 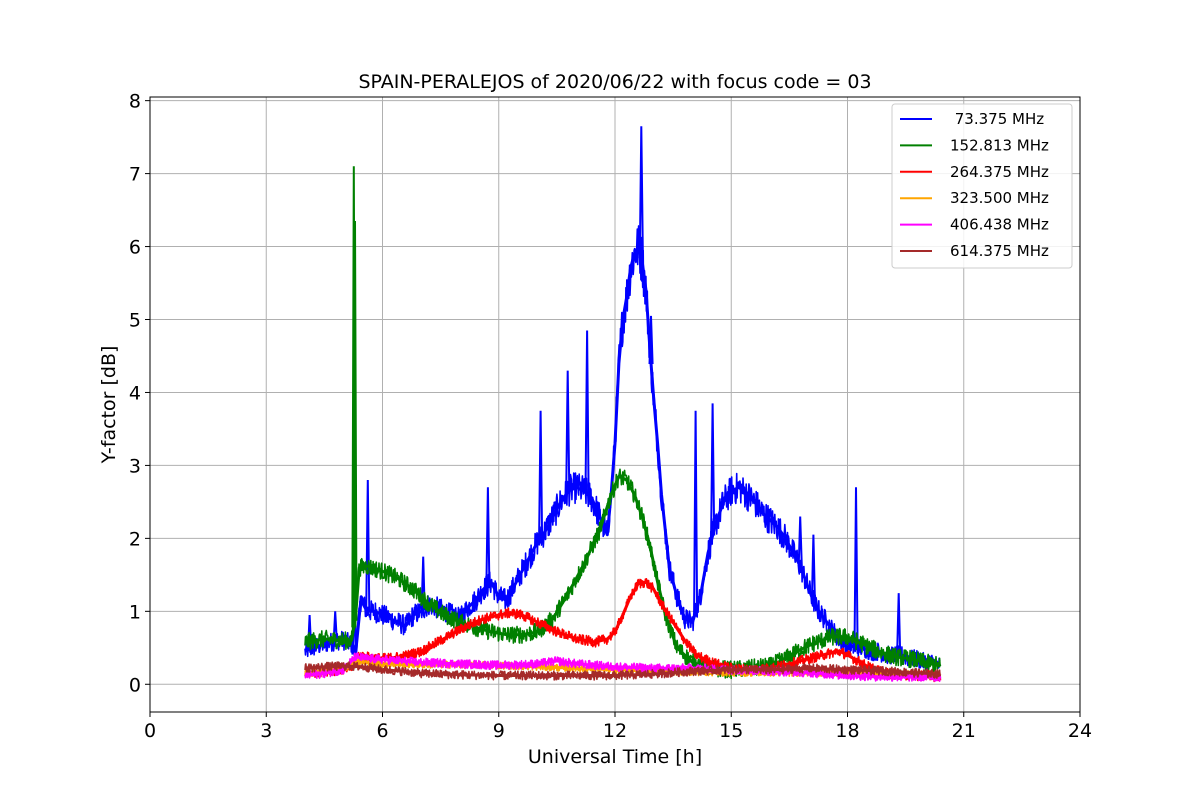 What do you see at coordinates (999, 251) in the screenshot?
I see `legend-label: 614.375 MHz` at bounding box center [999, 251].